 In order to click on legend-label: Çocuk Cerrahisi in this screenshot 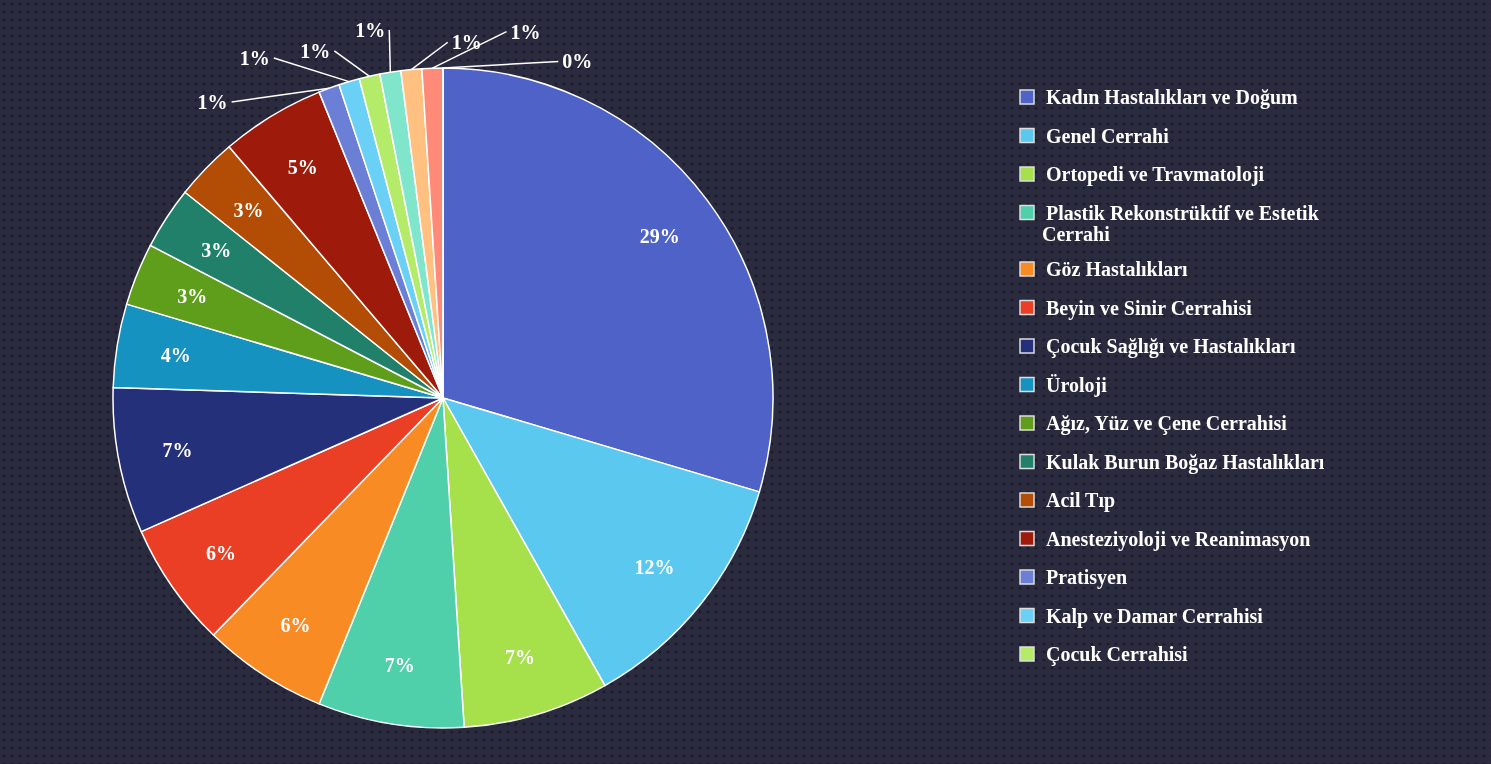, I will do `click(1117, 654)`.